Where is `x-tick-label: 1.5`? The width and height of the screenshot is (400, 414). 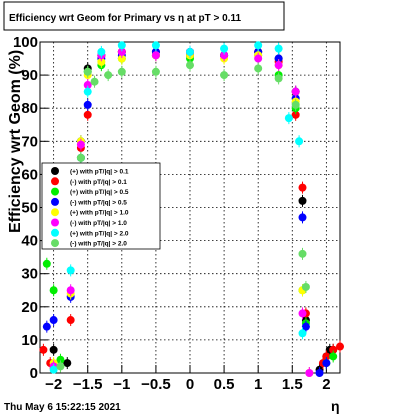 x-tick-label: 1.5 is located at coordinates (292, 384).